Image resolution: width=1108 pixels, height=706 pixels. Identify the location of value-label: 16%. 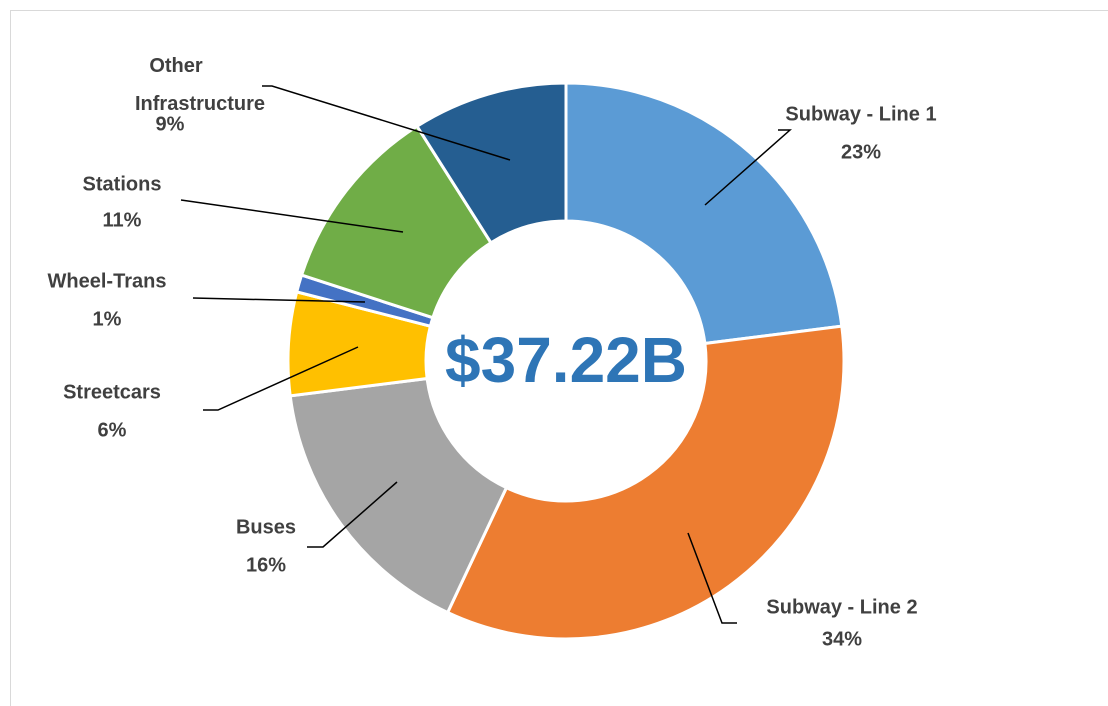
(266, 565).